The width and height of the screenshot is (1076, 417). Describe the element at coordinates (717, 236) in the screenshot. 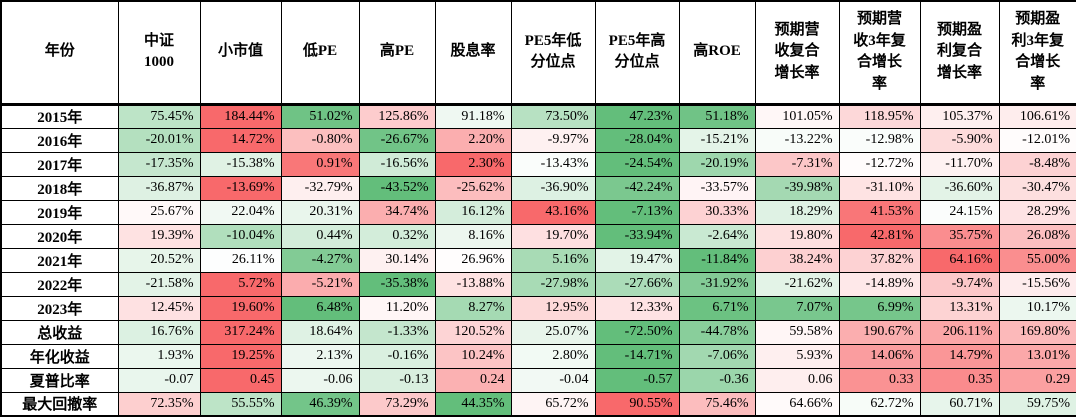

I see `value-cell: -2.64%` at that location.